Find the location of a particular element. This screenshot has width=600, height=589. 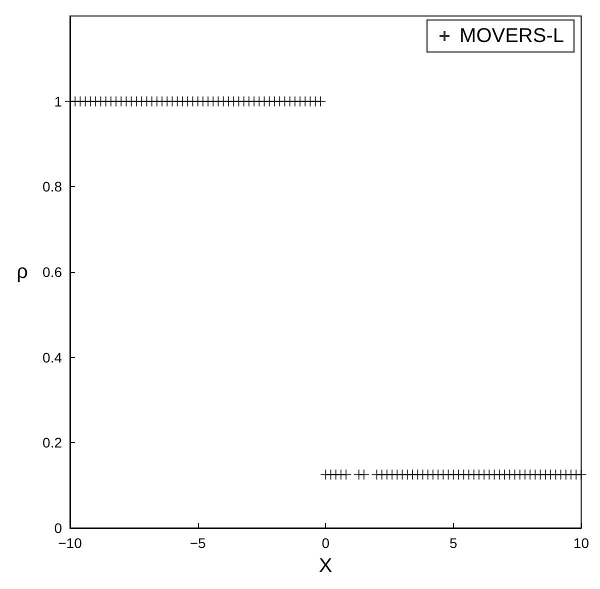

x-tick-label: 5 is located at coordinates (454, 543).